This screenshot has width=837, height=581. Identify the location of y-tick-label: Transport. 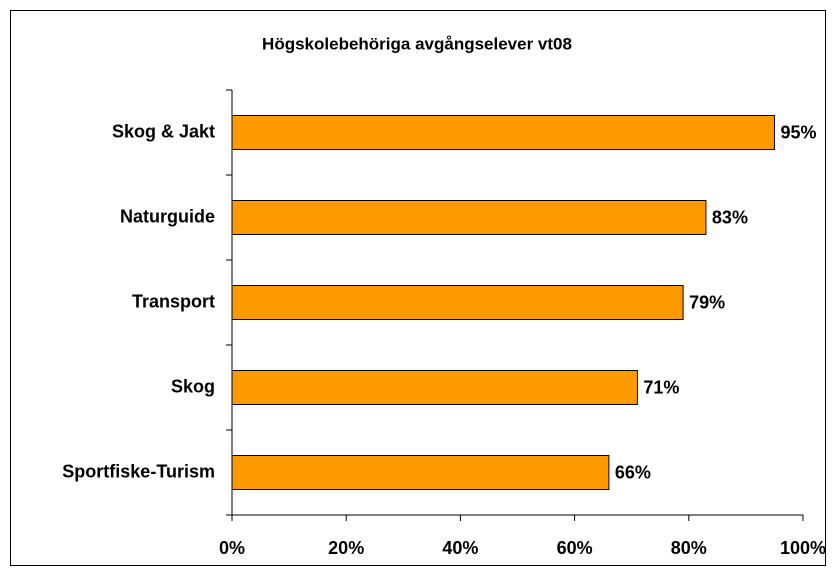
(173, 301).